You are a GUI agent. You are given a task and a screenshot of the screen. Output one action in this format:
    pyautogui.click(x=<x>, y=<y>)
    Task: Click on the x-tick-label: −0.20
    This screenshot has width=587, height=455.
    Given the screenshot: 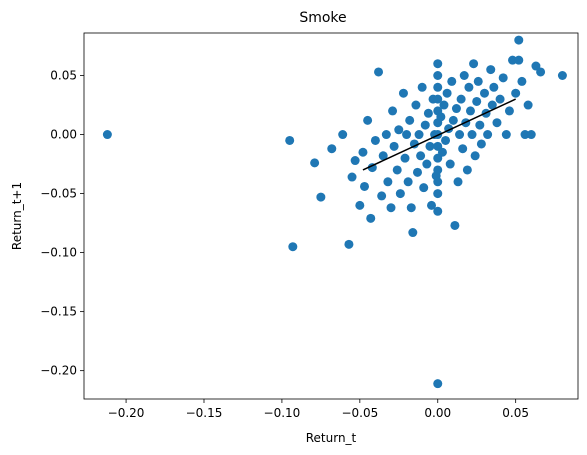 What is the action you would take?
    pyautogui.click(x=126, y=413)
    